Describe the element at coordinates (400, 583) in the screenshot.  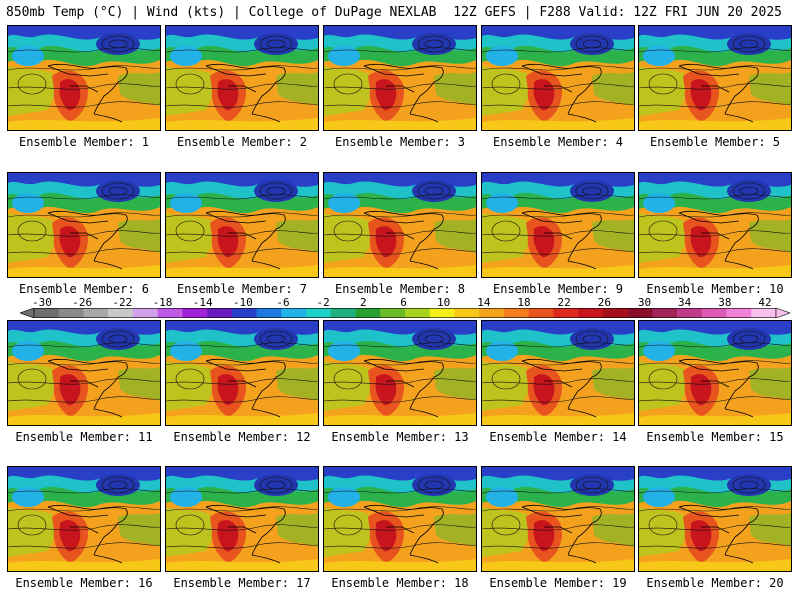
I see `ensemble-member-label: Ensemble Member: 18` at that location.